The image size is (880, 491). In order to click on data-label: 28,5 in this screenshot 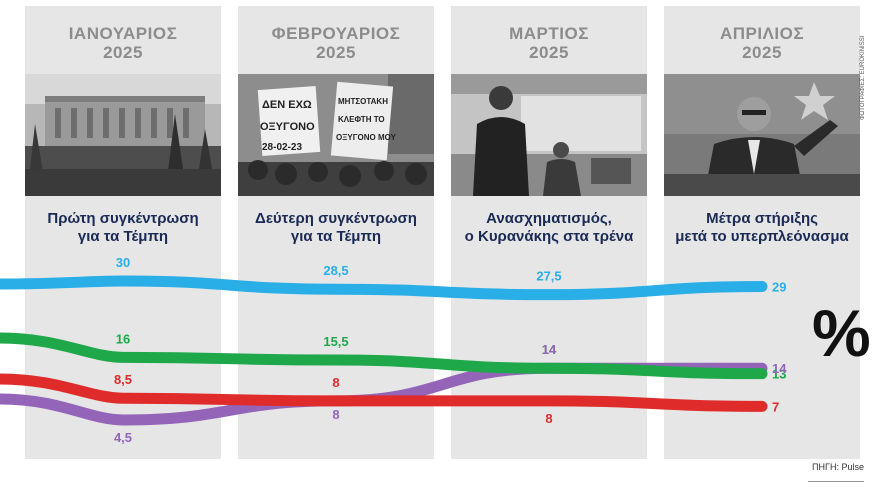, I will do `click(335, 270)`.